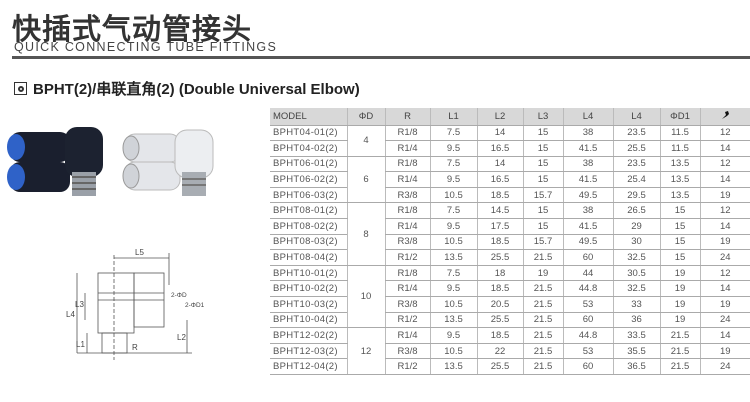  Describe the element at coordinates (510, 179) in the screenshot. I see `table-row: BPHT06-02(2) R1/4 9.5 16.5 15 41.5 25.4 13.5 14` at that location.